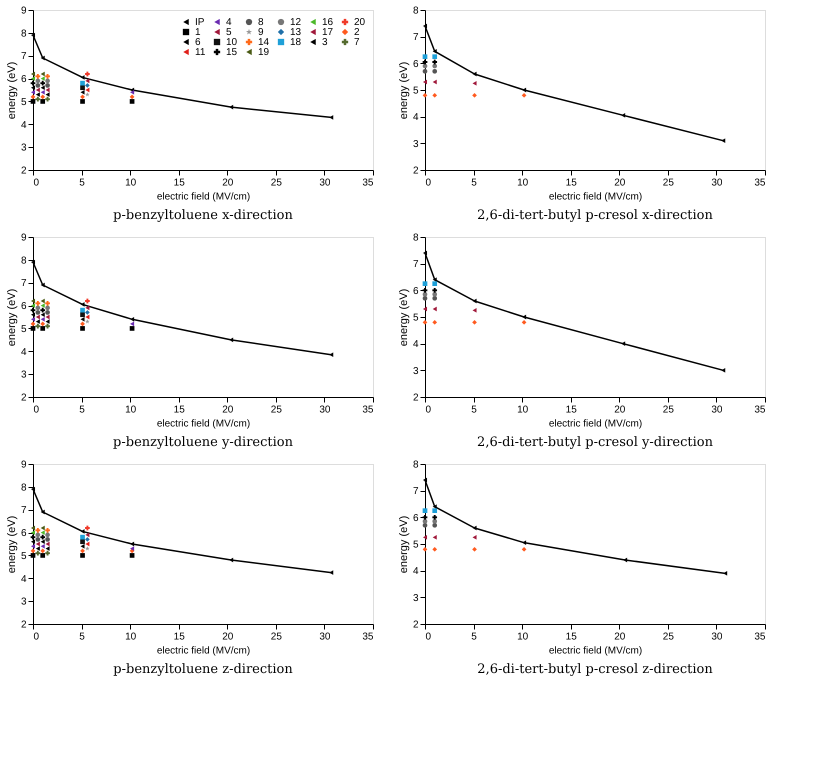 This screenshot has width=833, height=760. I want to click on legend-label: 8, so click(261, 22).